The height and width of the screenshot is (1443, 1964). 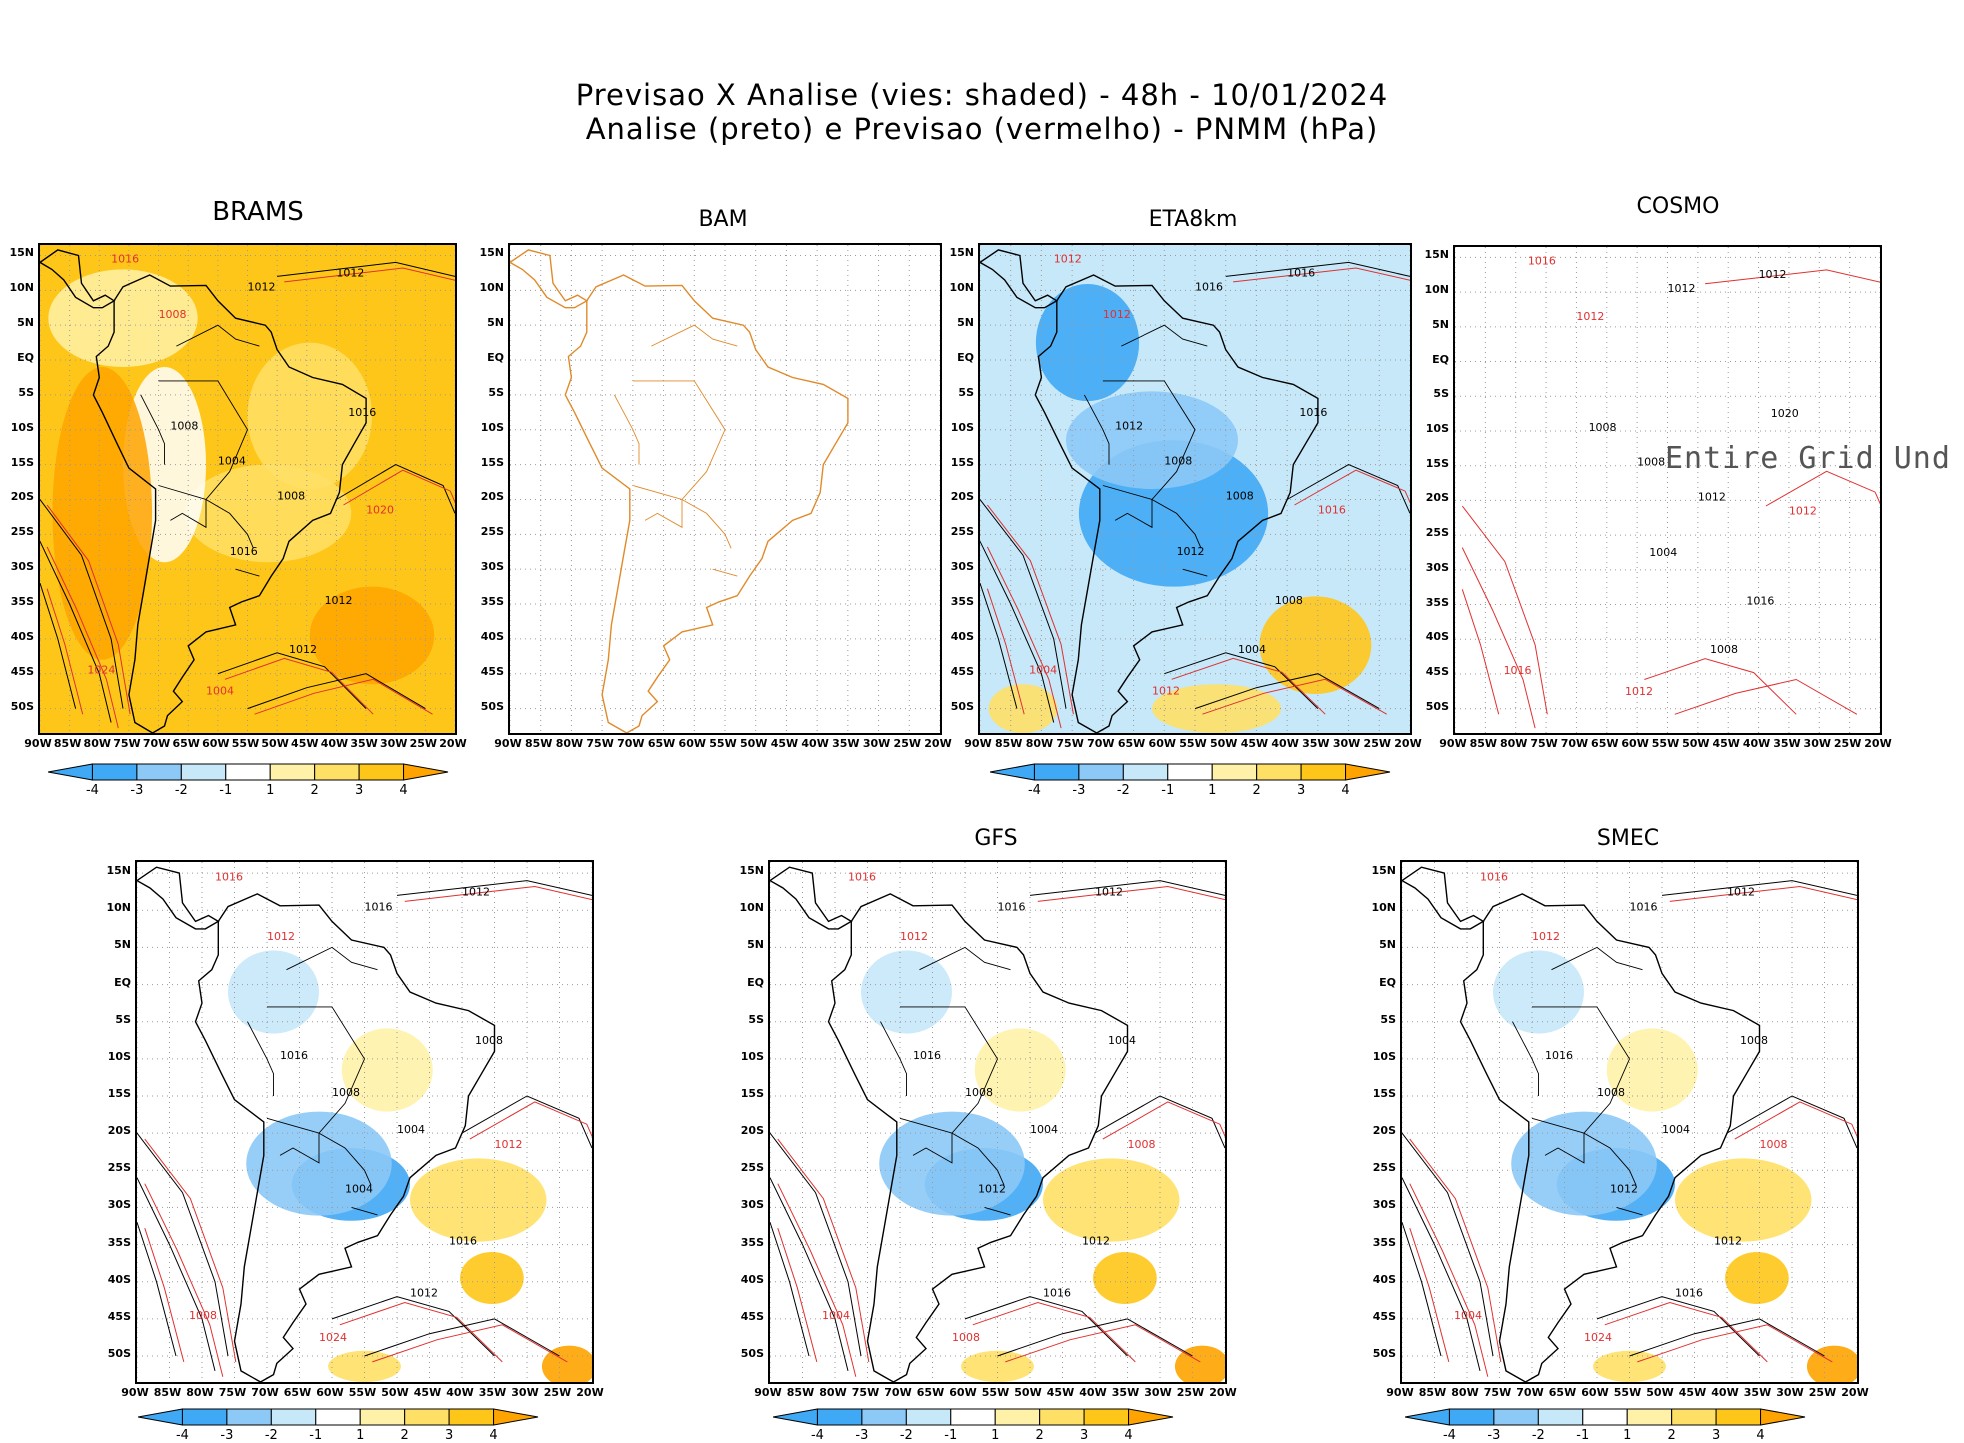 I want to click on lat-tick-label: EQ, so click(x=25, y=358).